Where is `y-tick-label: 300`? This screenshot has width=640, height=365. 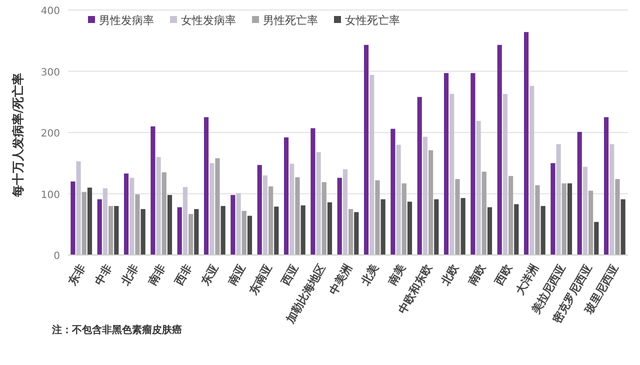 y-tick-label: 300 is located at coordinates (50, 72).